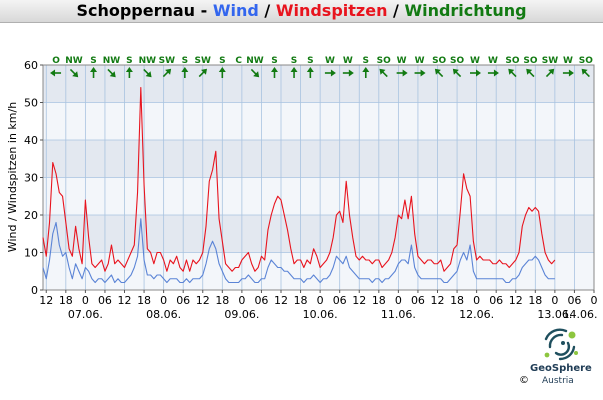  I want to click on y-tick-label: 40, so click(31, 140).